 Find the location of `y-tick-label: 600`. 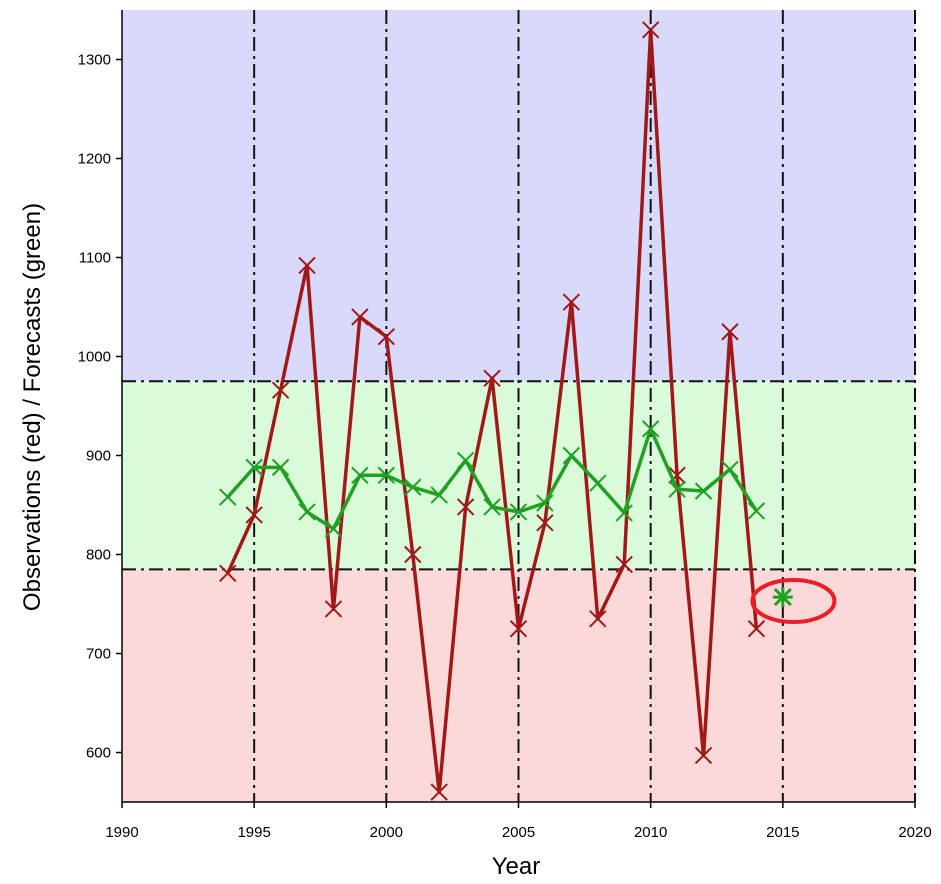

y-tick-label: 600 is located at coordinates (98, 753).